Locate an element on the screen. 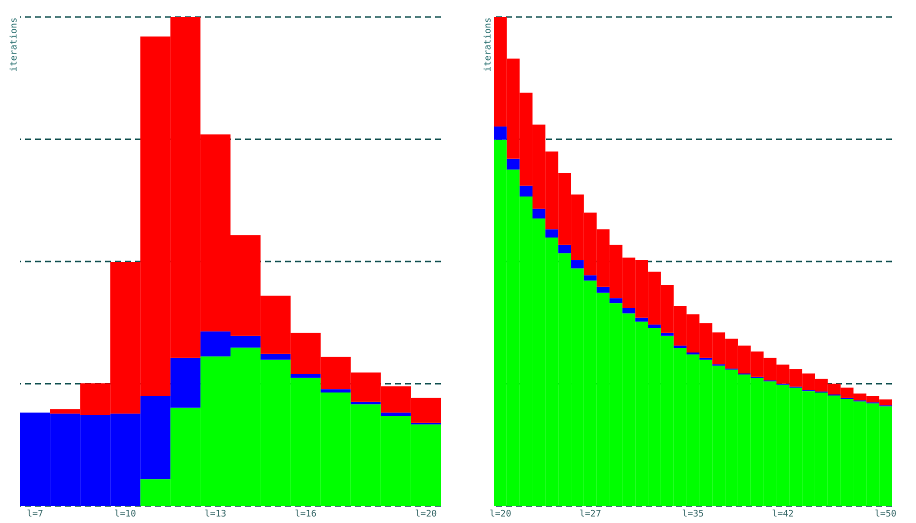 The image size is (916, 523). x-tick-label: l=13 is located at coordinates (215, 515).